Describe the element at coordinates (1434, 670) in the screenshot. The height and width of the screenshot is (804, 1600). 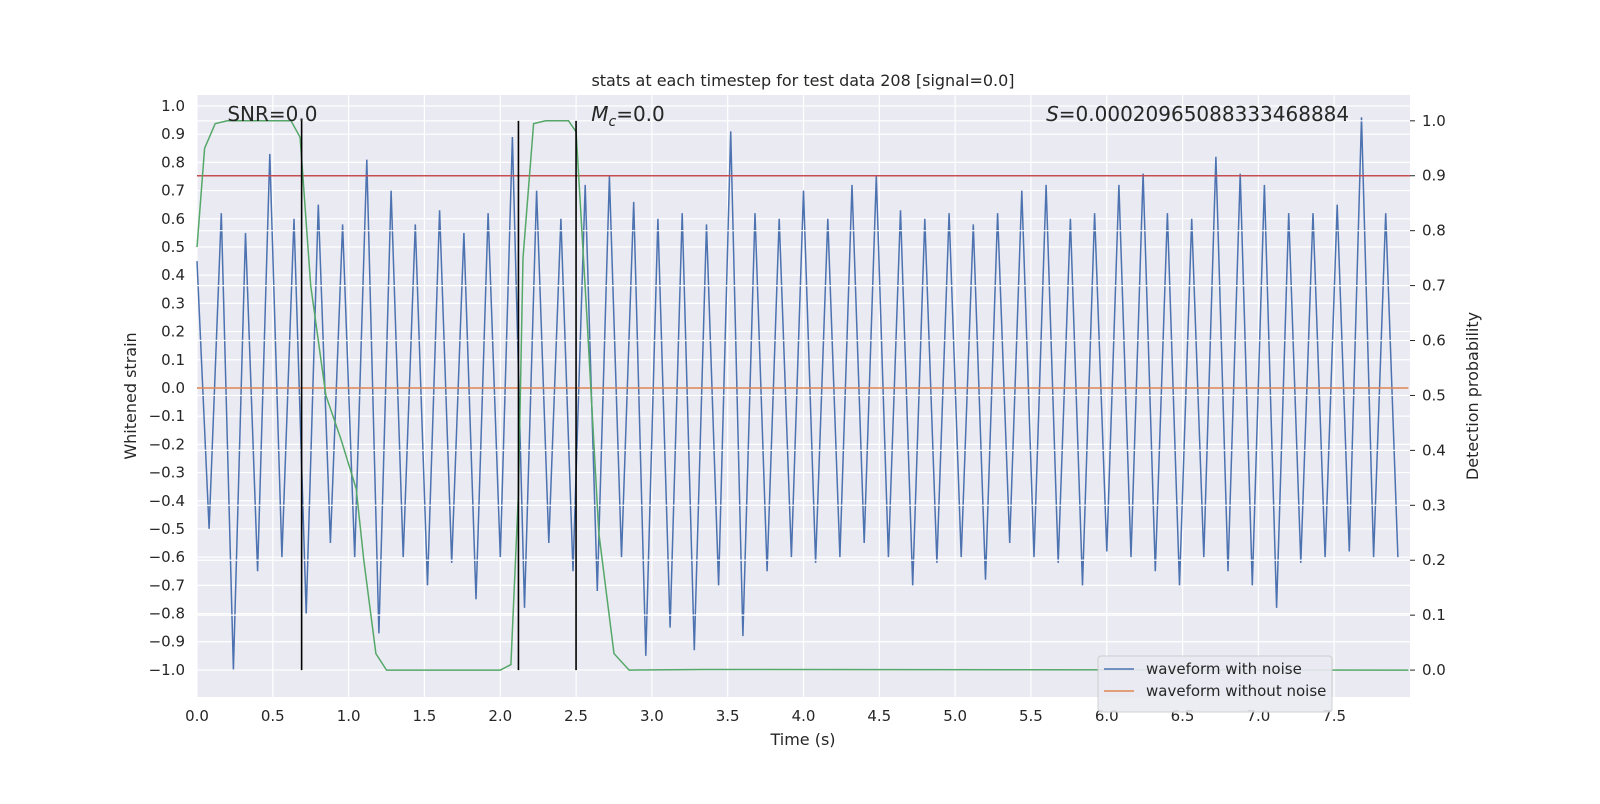
I see `y2-tick-label: 0.0` at that location.